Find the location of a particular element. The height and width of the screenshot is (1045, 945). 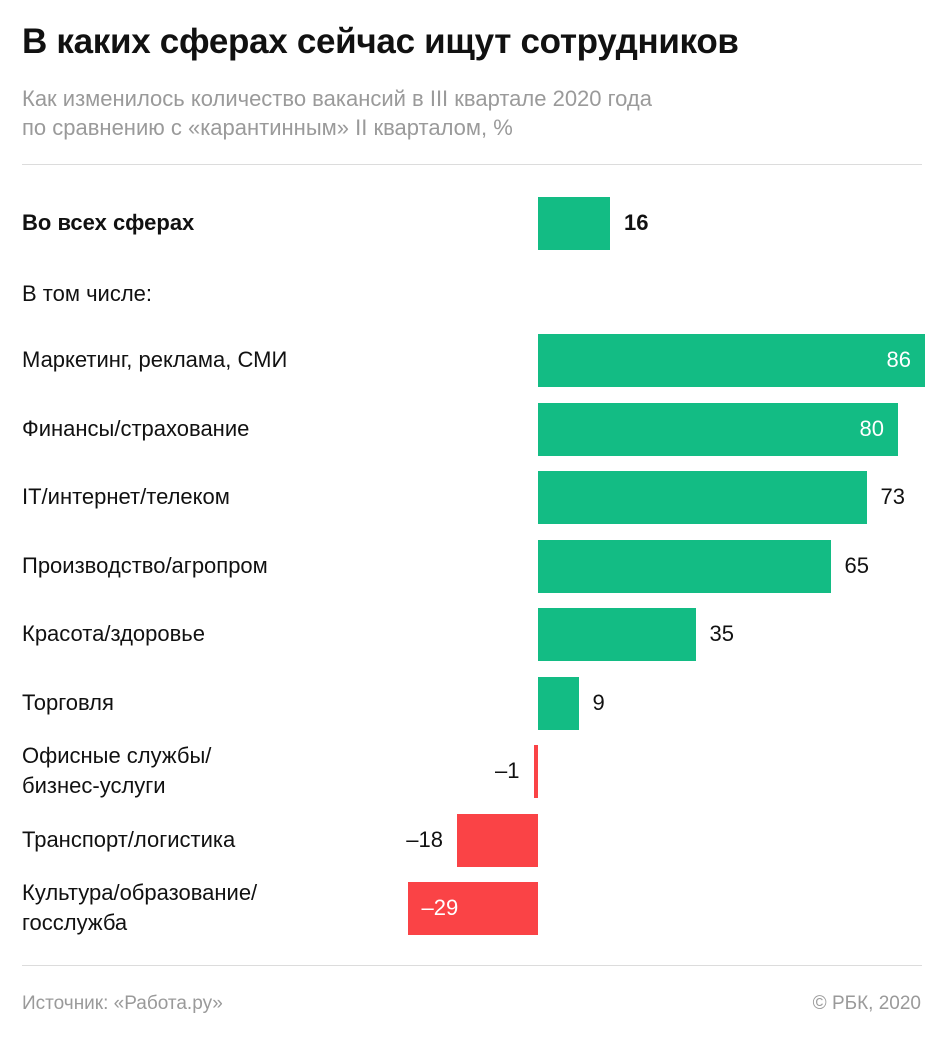

value-label: 16 is located at coordinates (636, 222).